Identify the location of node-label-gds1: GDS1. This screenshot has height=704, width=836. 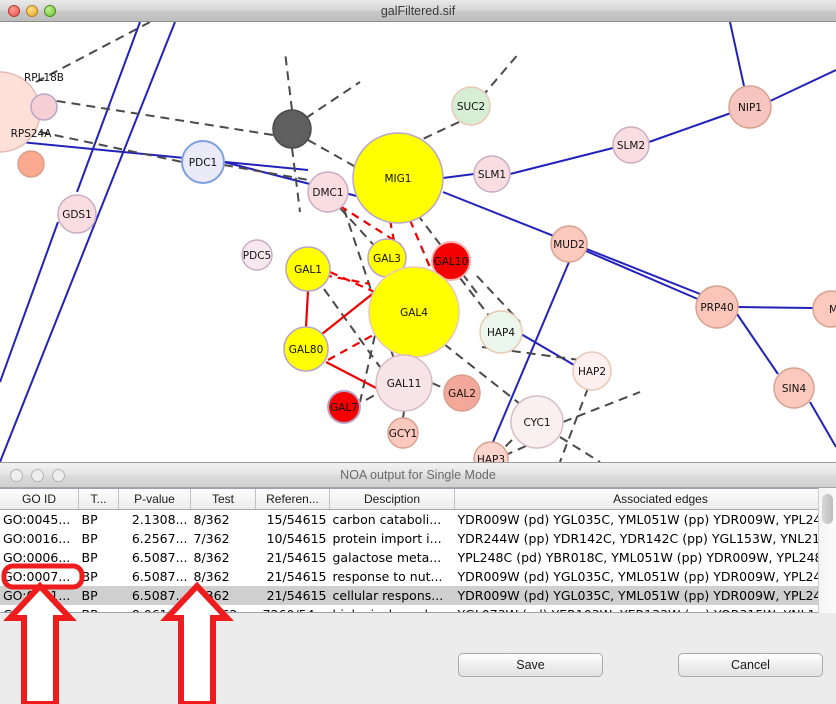
(77, 215).